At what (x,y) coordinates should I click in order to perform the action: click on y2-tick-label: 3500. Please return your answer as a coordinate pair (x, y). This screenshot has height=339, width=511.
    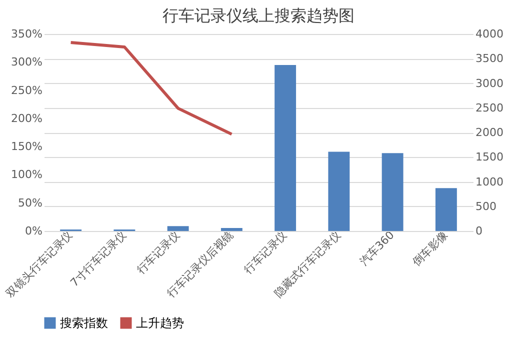
    Looking at the image, I should click on (490, 59).